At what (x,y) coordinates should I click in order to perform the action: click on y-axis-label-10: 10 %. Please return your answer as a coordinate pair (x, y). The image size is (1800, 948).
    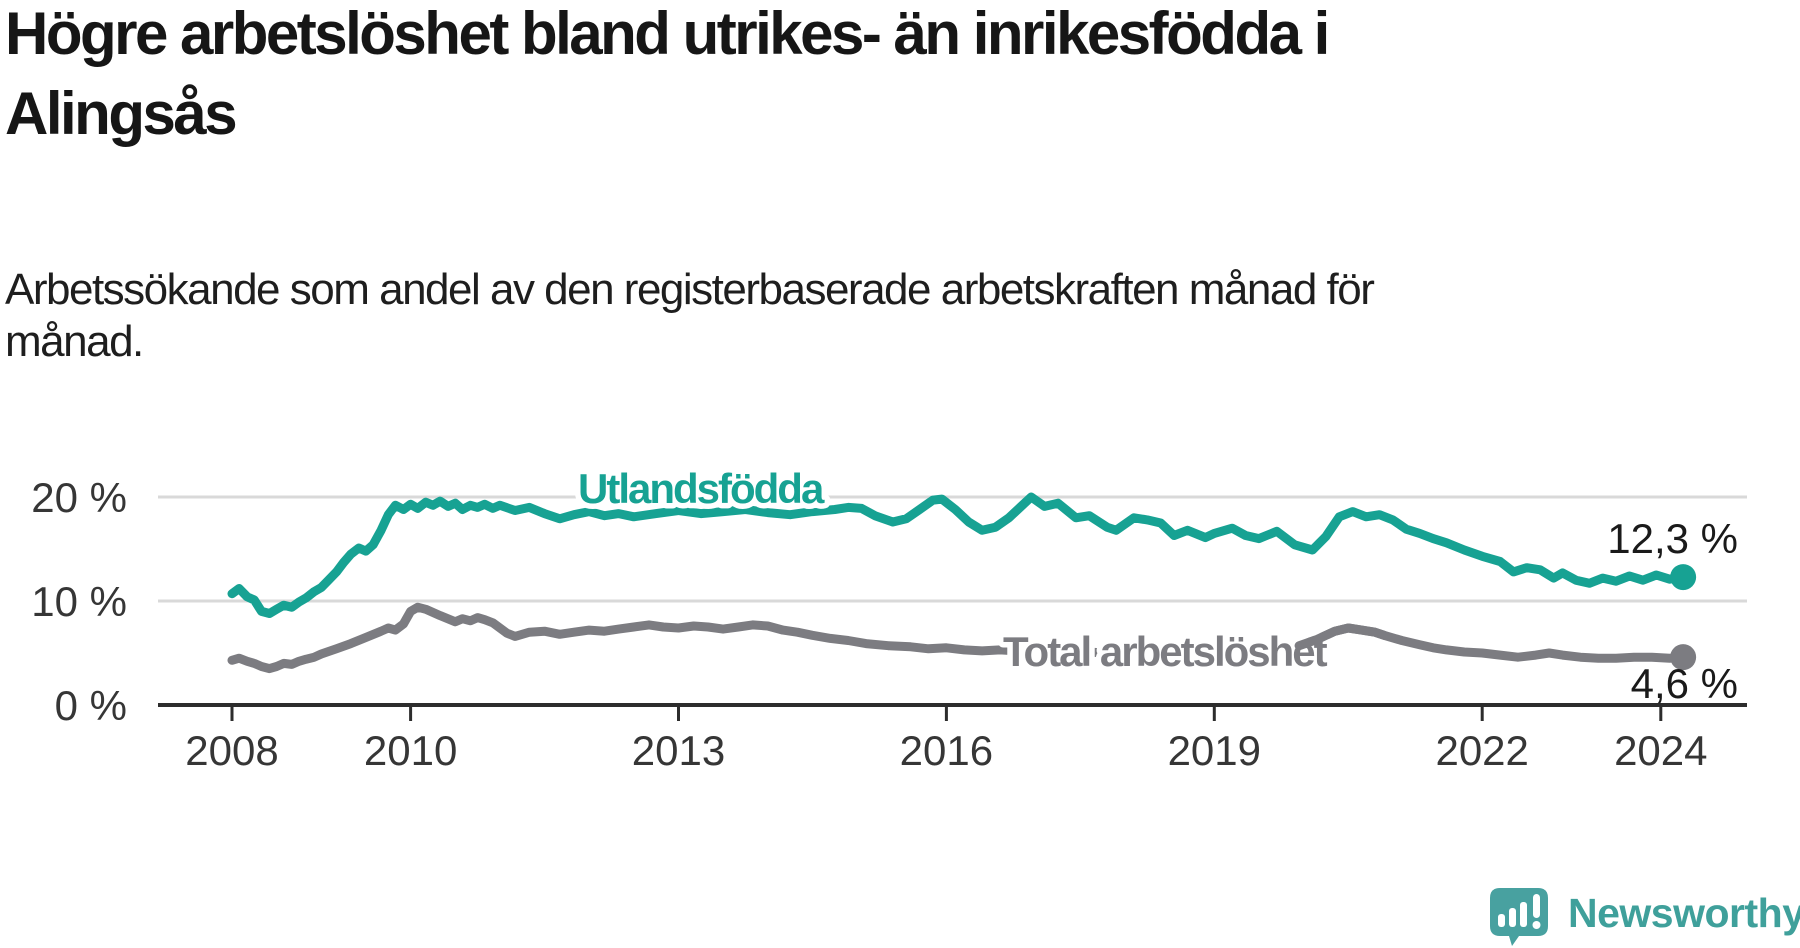
    Looking at the image, I should click on (79, 601).